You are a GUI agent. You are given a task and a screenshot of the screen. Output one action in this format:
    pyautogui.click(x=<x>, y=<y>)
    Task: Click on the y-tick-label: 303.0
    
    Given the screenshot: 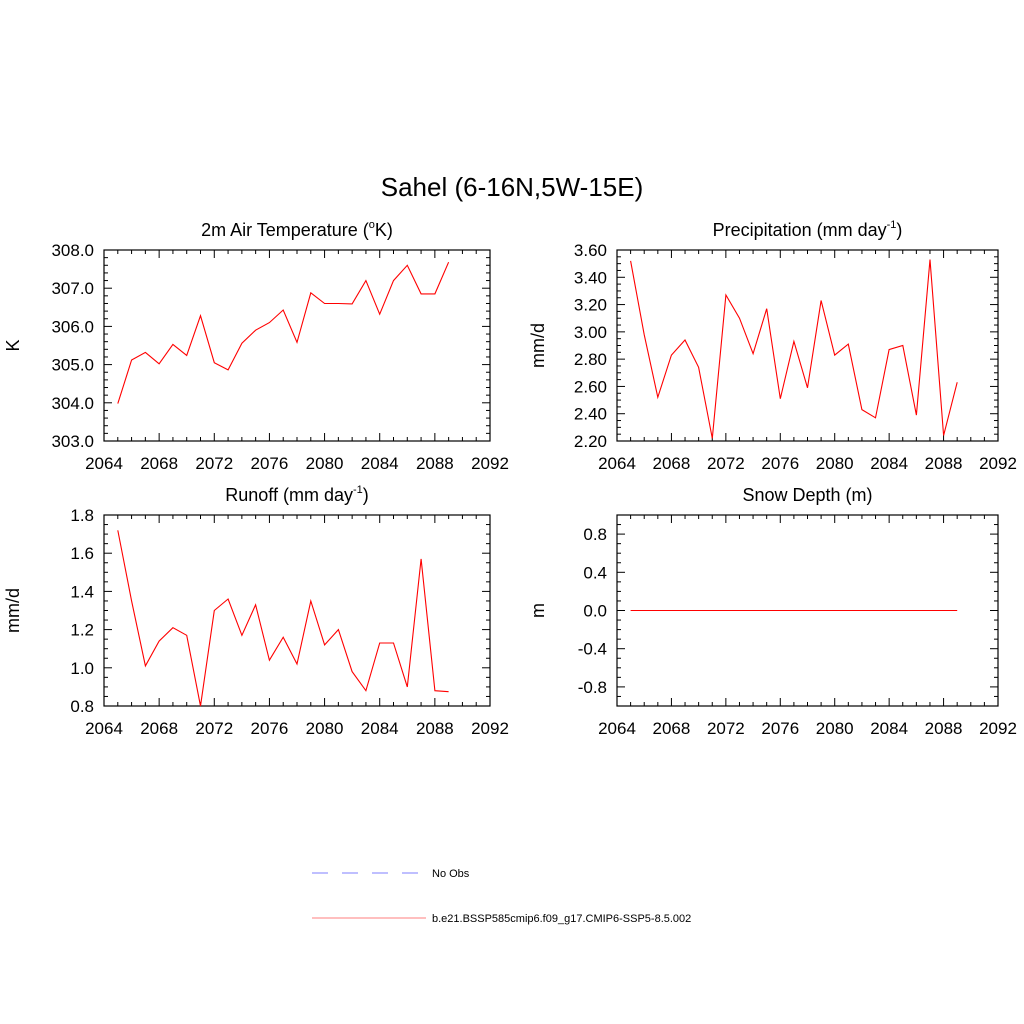 What is the action you would take?
    pyautogui.click(x=72, y=441)
    